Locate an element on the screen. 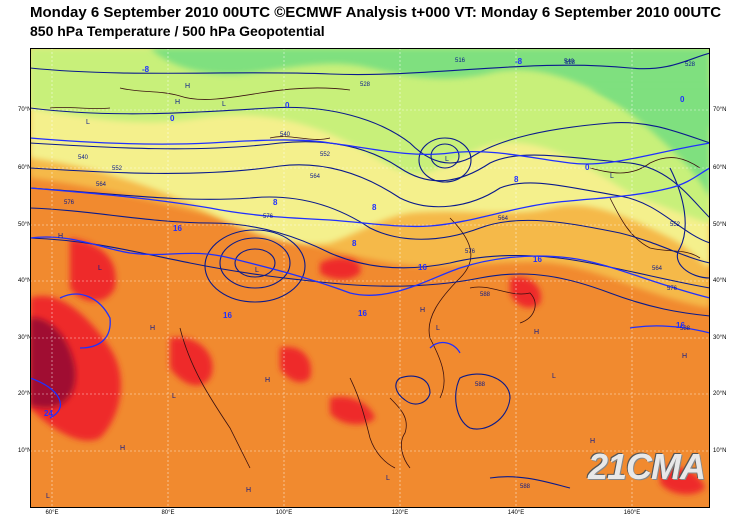  lat-label-left: 30°N is located at coordinates (25, 338).